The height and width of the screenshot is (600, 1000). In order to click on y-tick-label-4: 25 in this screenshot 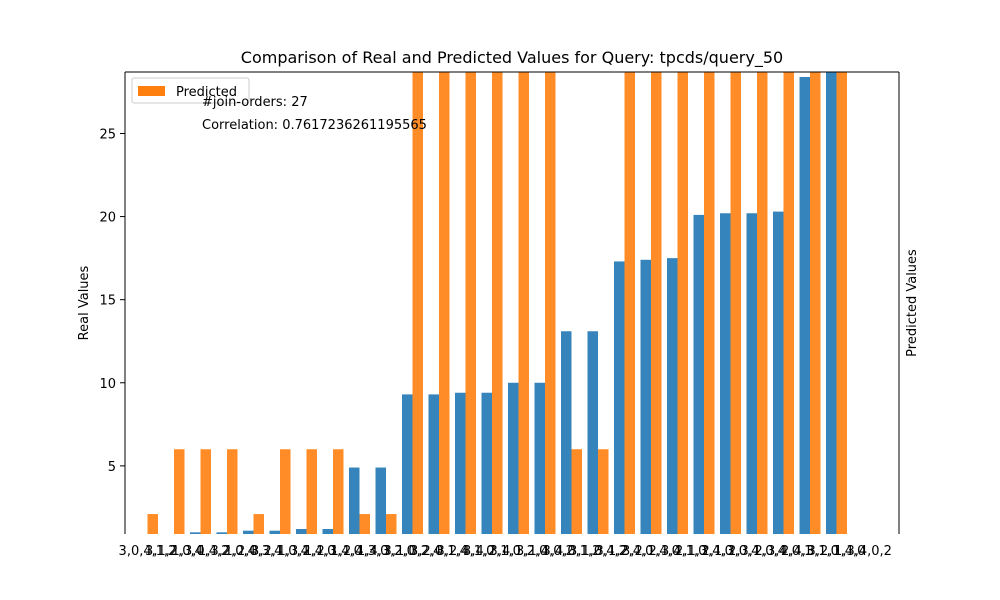, I will do `click(107, 134)`.